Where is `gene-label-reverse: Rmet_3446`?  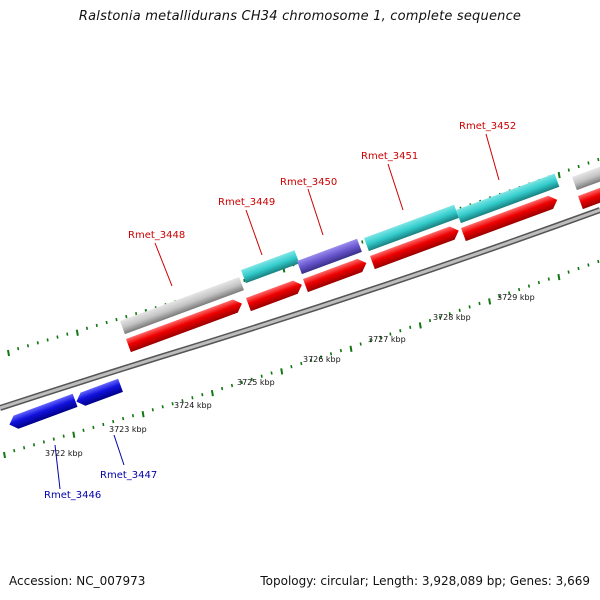 gene-label-reverse: Rmet_3446 is located at coordinates (72, 495).